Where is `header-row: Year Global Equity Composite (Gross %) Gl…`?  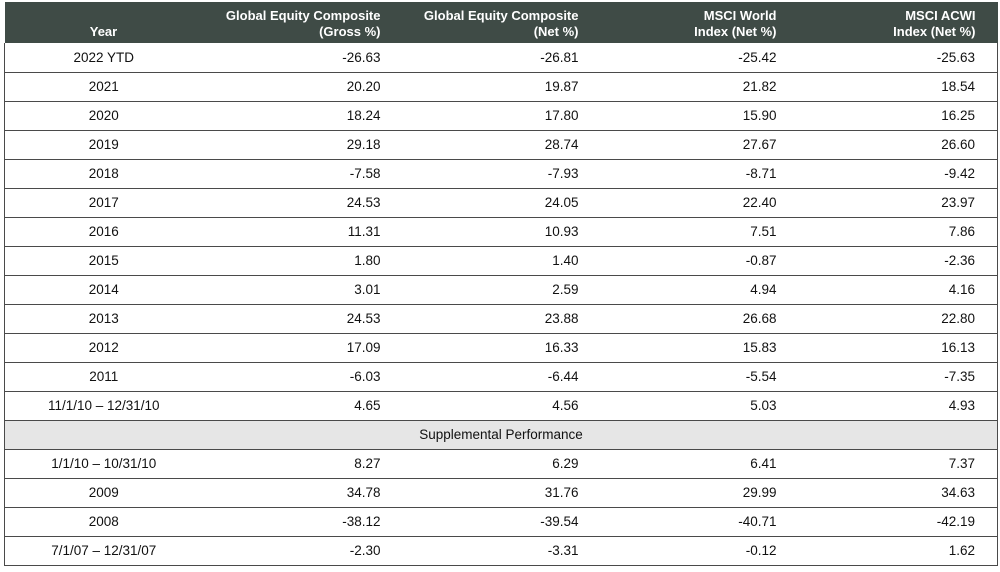
header-row: Year Global Equity Composite (Gross %) Gl… is located at coordinates (501, 22).